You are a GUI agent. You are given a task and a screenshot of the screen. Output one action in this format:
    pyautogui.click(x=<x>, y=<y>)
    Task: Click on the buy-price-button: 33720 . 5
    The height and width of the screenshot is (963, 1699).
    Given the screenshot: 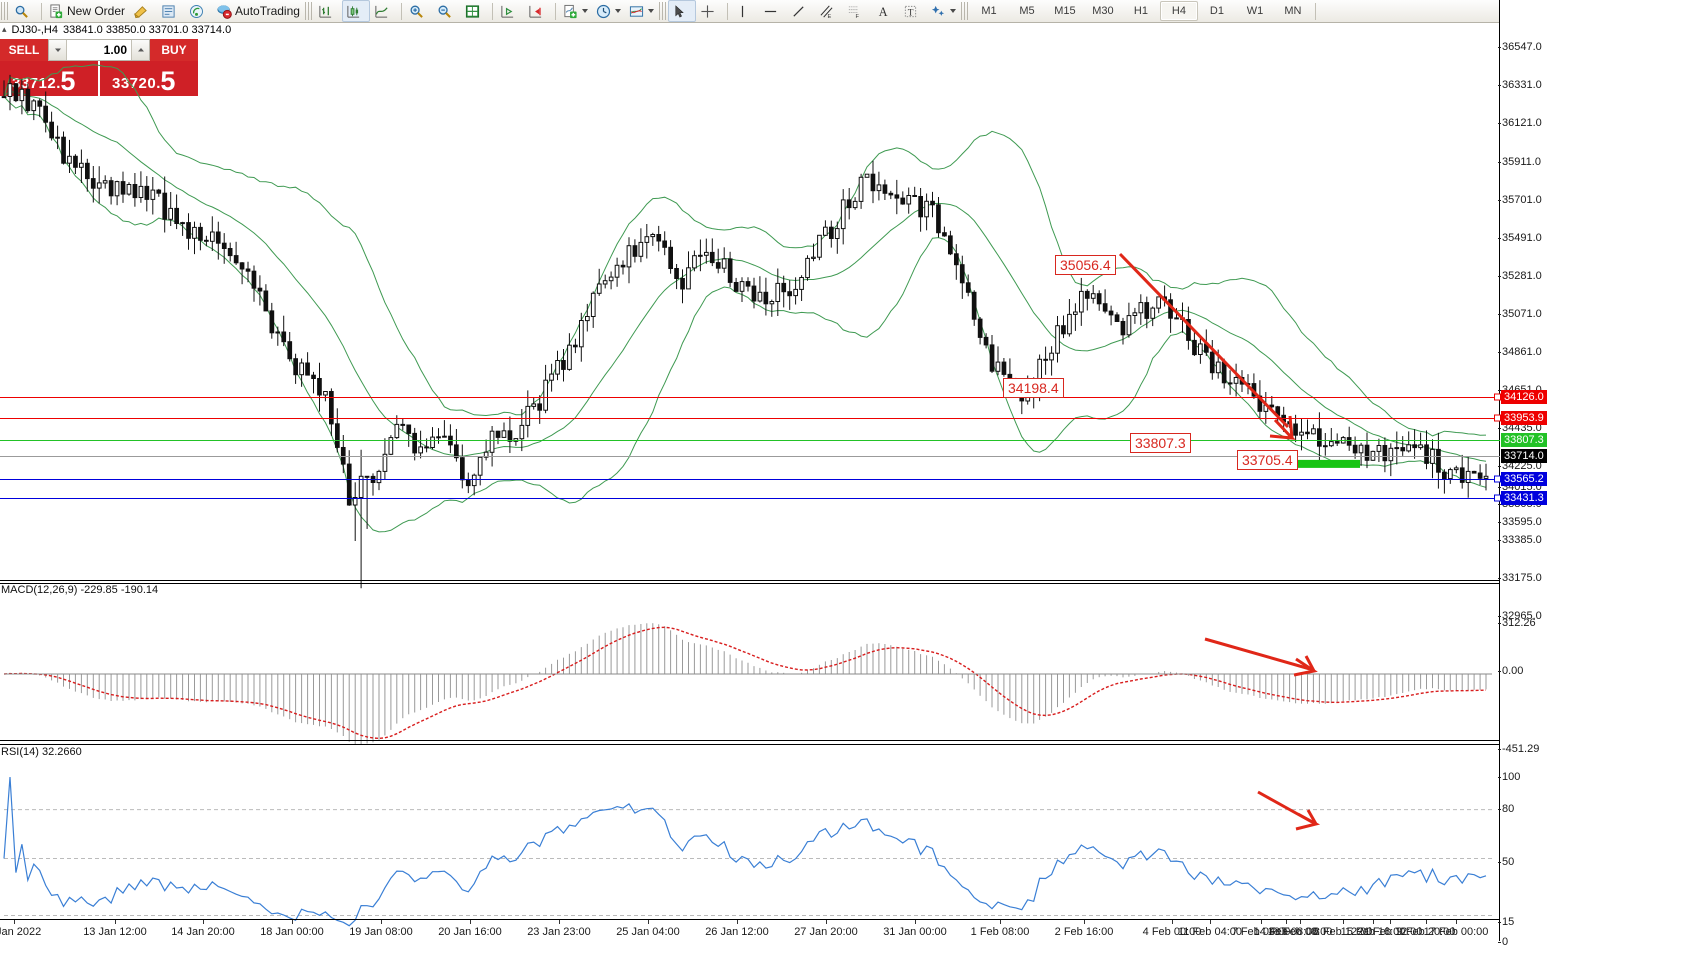 What is the action you would take?
    pyautogui.click(x=149, y=78)
    